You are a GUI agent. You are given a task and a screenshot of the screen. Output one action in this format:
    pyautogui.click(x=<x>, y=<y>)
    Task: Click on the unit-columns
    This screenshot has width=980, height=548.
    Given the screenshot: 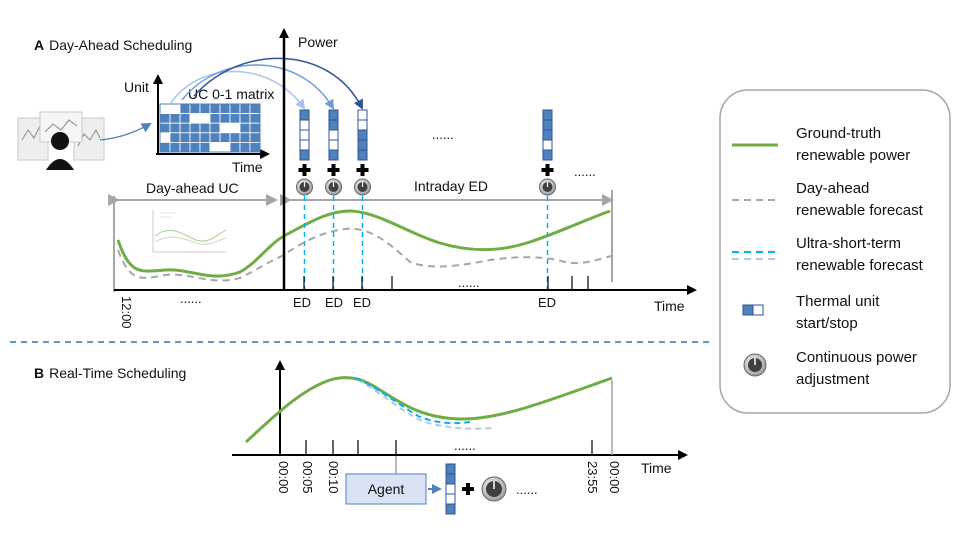 What is the action you would take?
    pyautogui.click(x=426, y=152)
    